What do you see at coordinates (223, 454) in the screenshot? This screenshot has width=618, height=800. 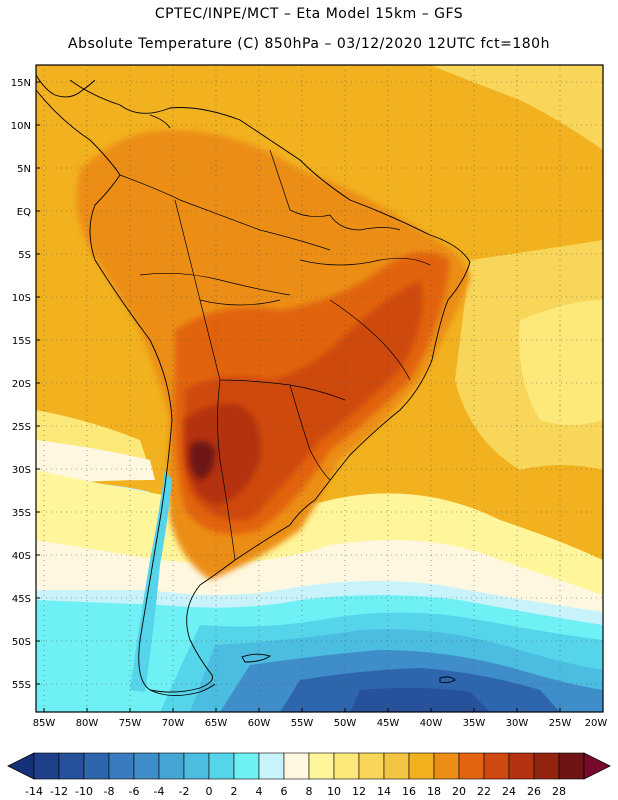 I see `temp-band-24-26-land` at bounding box center [223, 454].